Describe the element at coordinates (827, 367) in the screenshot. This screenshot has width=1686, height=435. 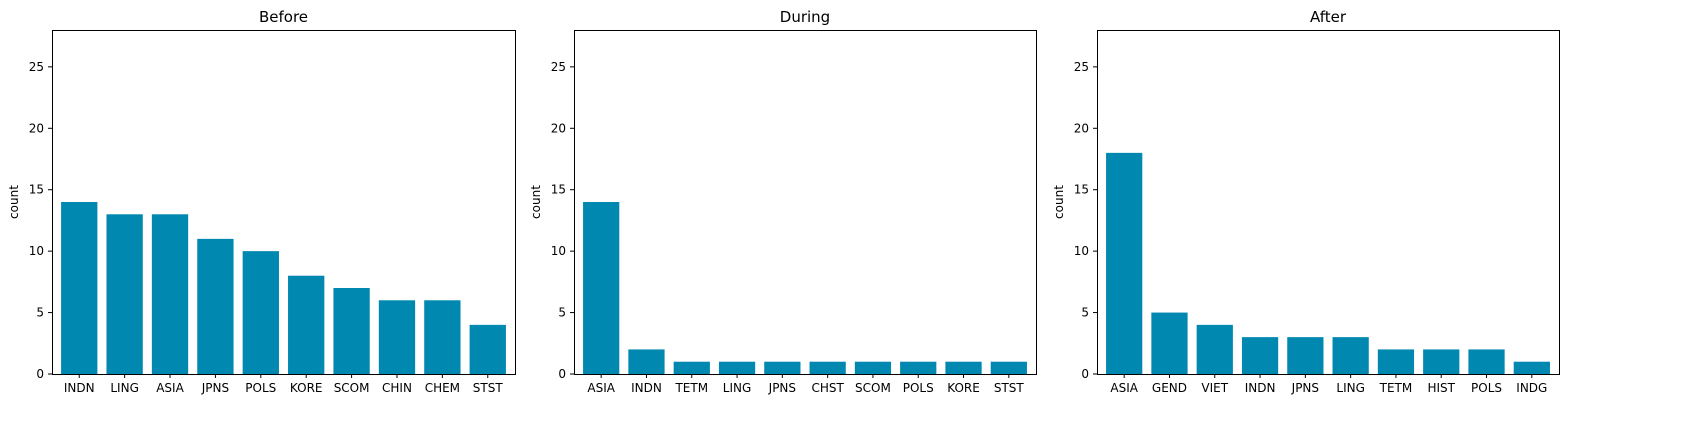
I see `bar-chst` at that location.